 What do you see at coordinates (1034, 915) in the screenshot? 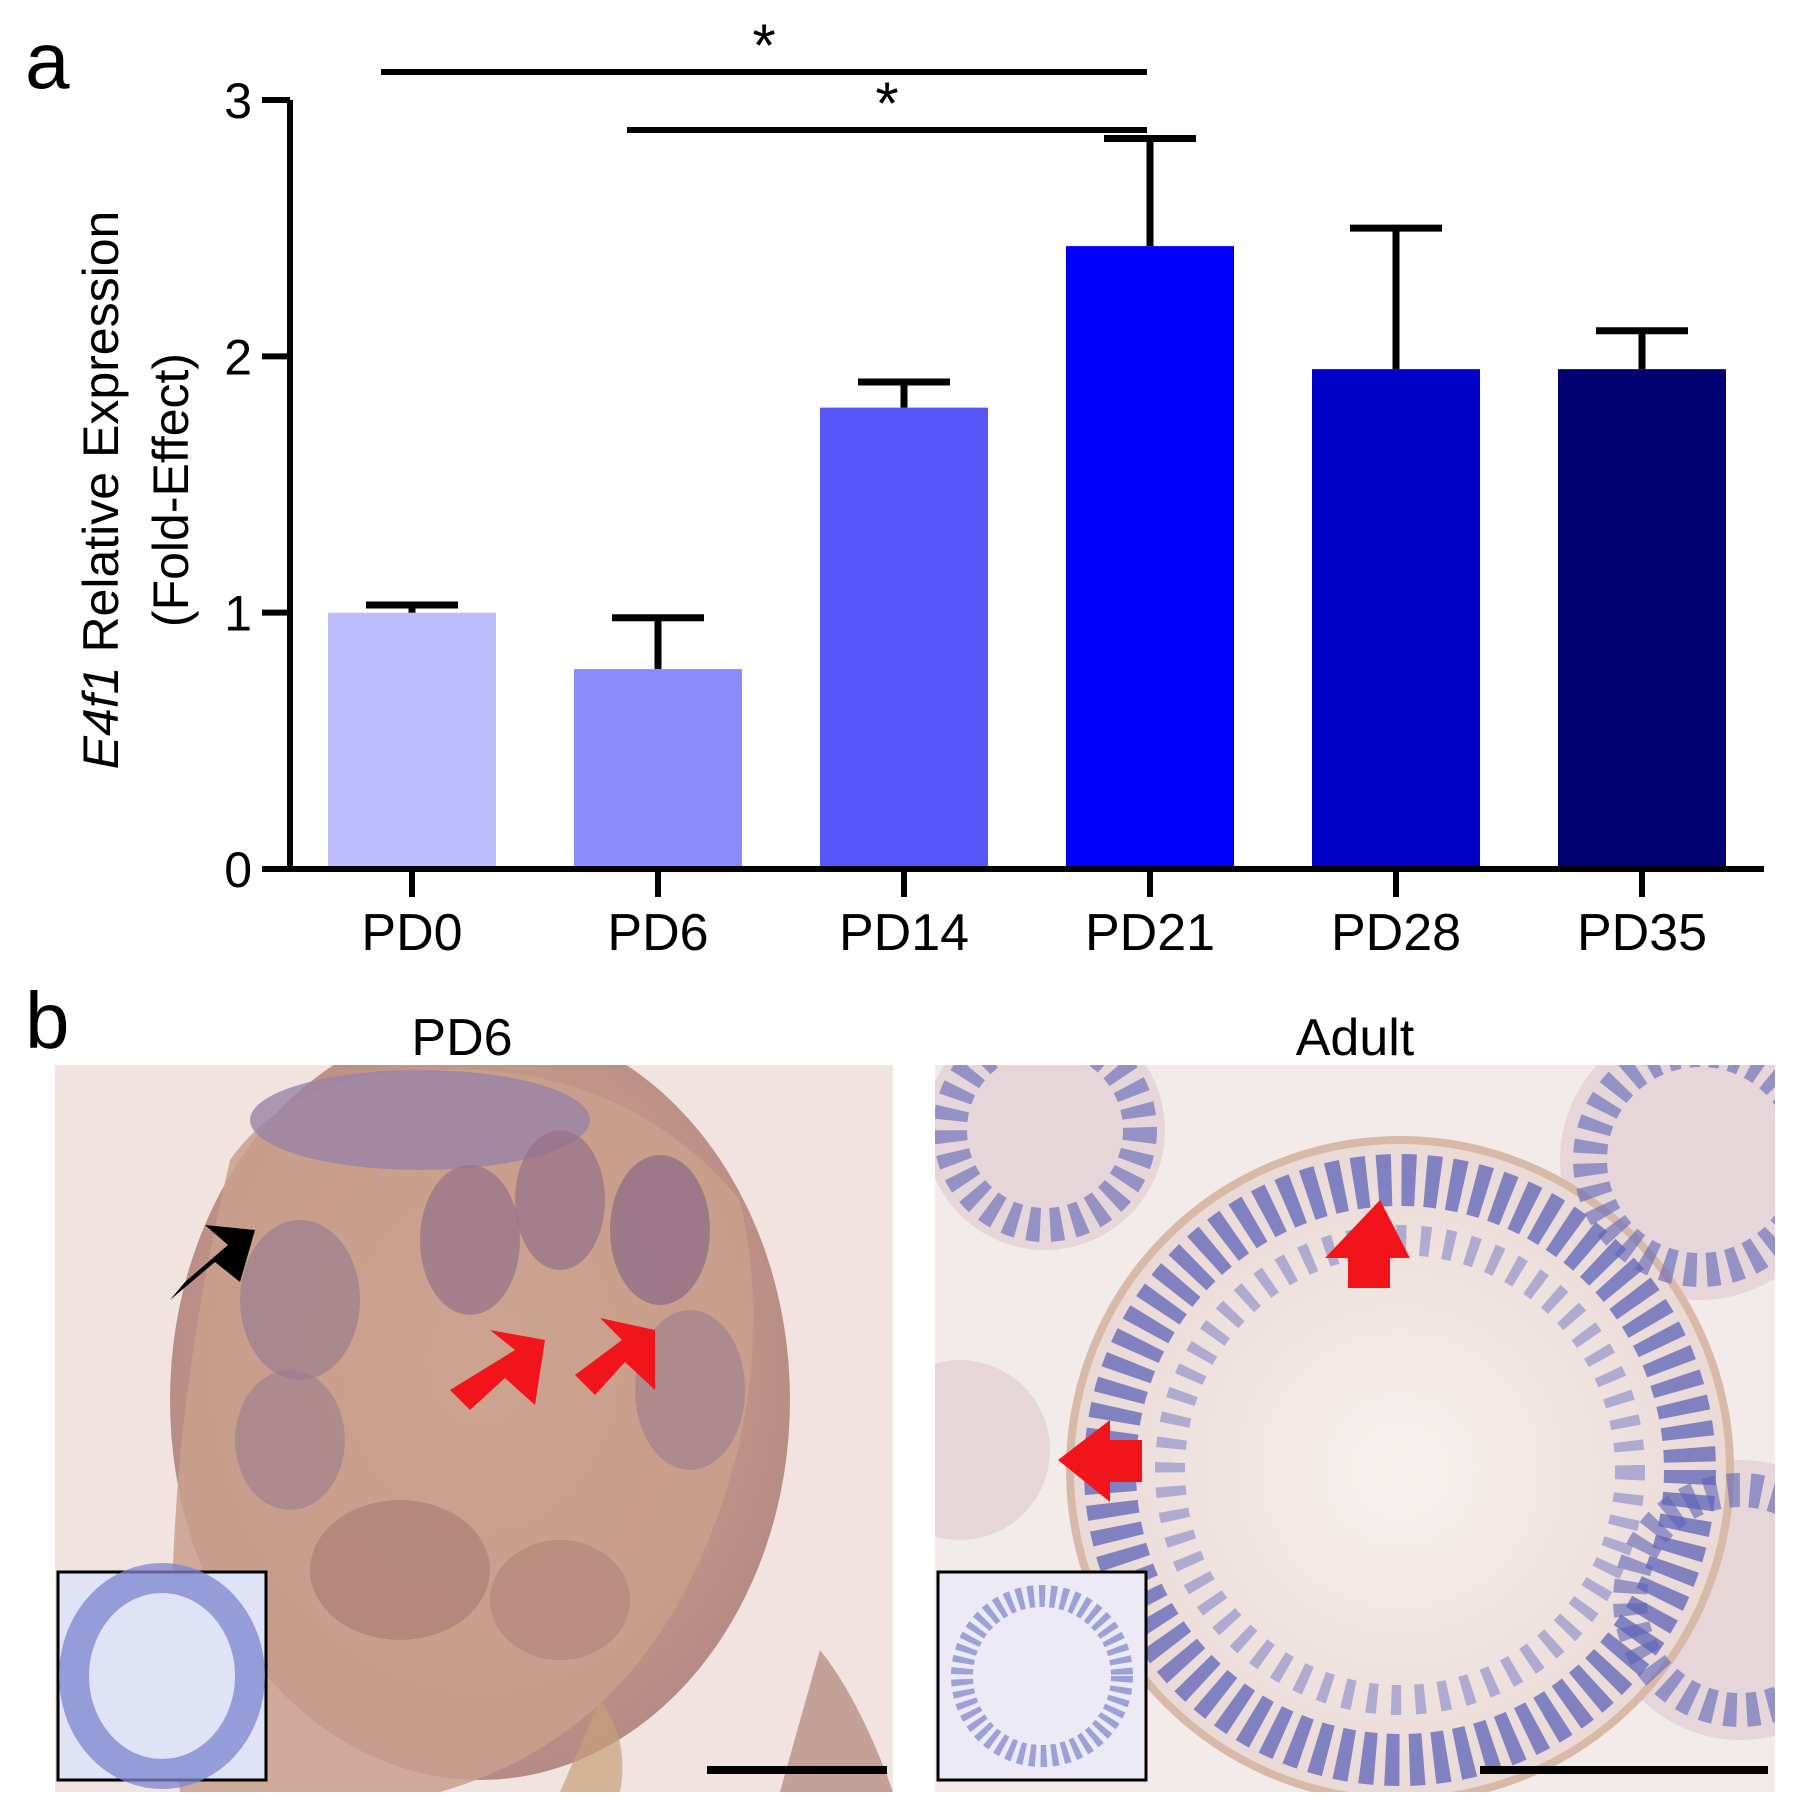
I see `x-ticks: PD0 PD6 PD14 PD21 PD28 PD35` at bounding box center [1034, 915].